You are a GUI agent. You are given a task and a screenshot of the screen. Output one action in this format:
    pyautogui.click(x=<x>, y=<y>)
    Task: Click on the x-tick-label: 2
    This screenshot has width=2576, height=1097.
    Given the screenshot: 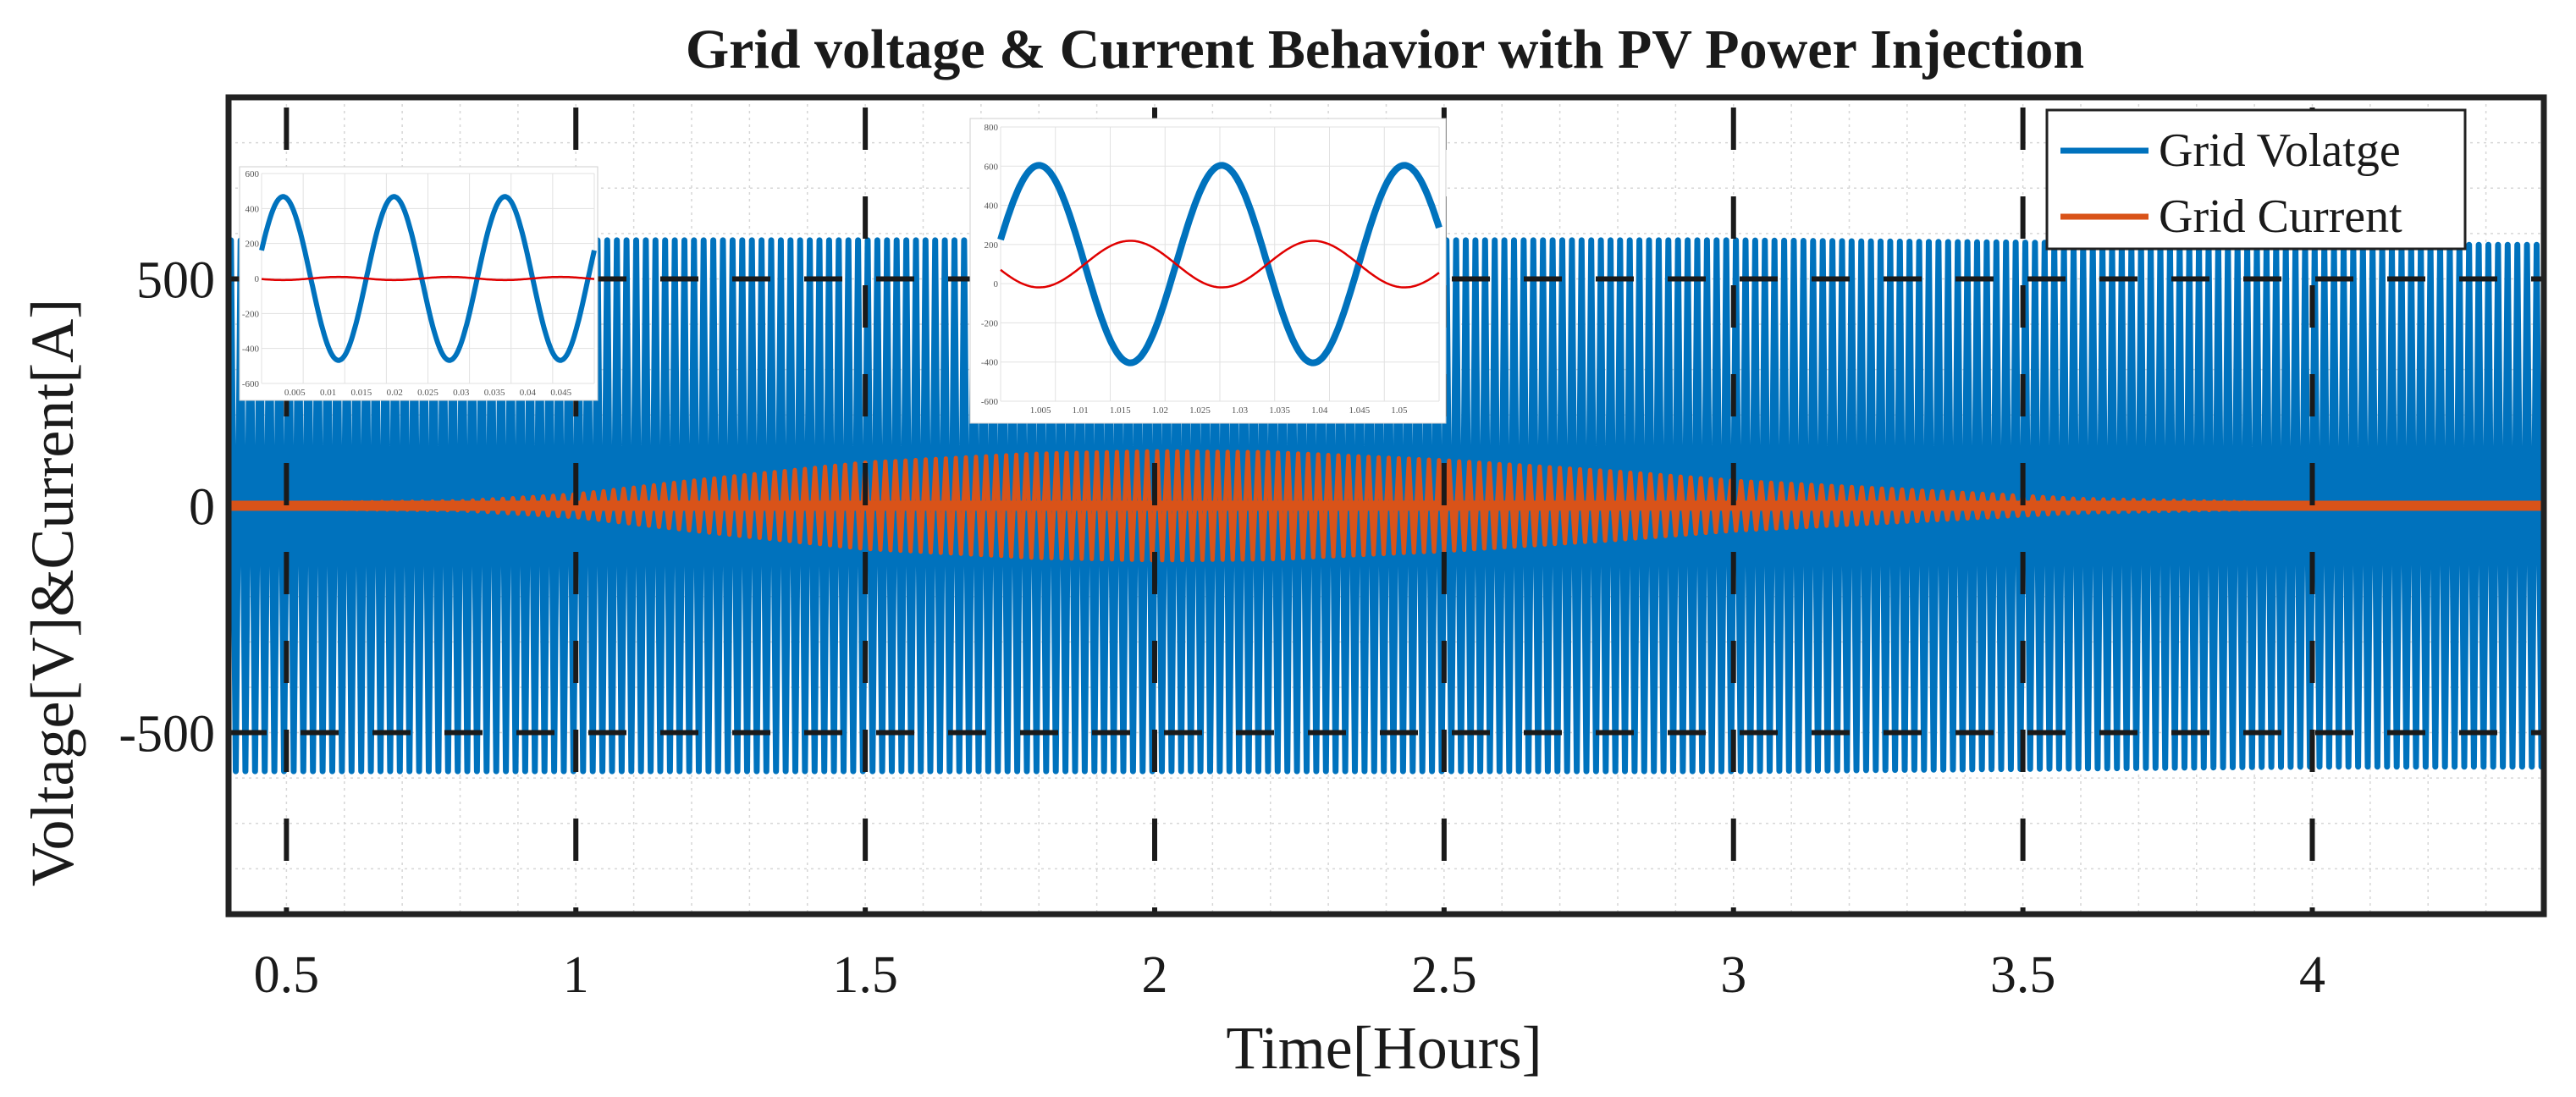 What is the action you would take?
    pyautogui.click(x=1155, y=975)
    